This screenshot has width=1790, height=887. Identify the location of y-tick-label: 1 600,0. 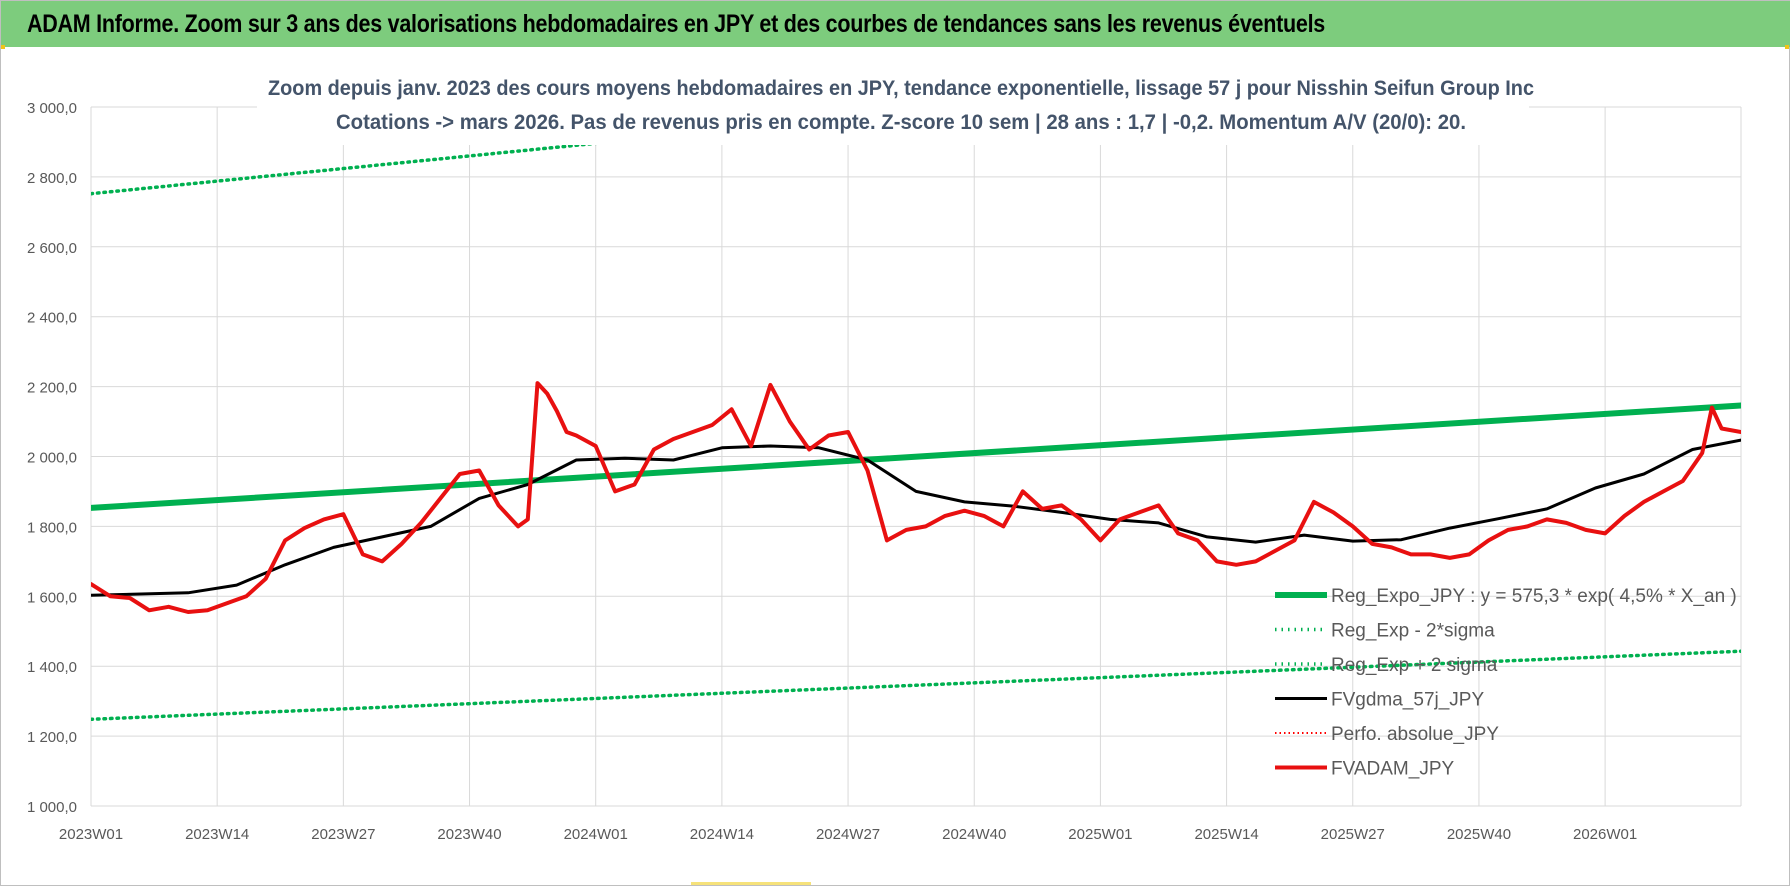
(52, 597).